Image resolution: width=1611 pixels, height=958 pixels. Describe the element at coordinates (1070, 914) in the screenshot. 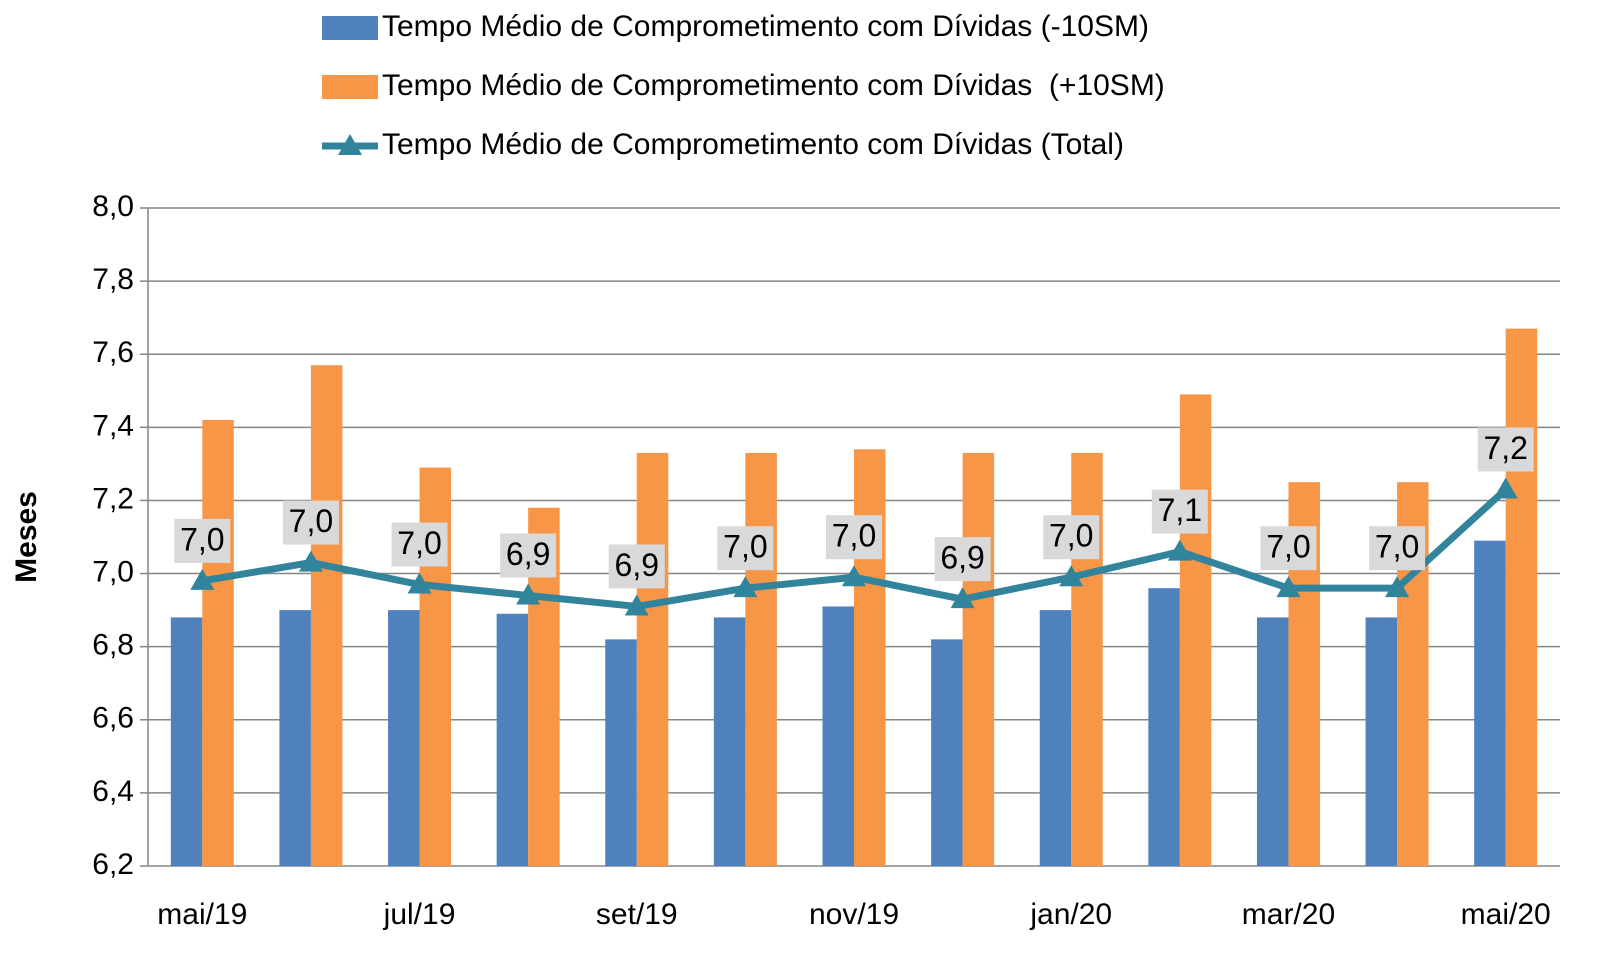

I see `x-tick-label: jan/20` at that location.